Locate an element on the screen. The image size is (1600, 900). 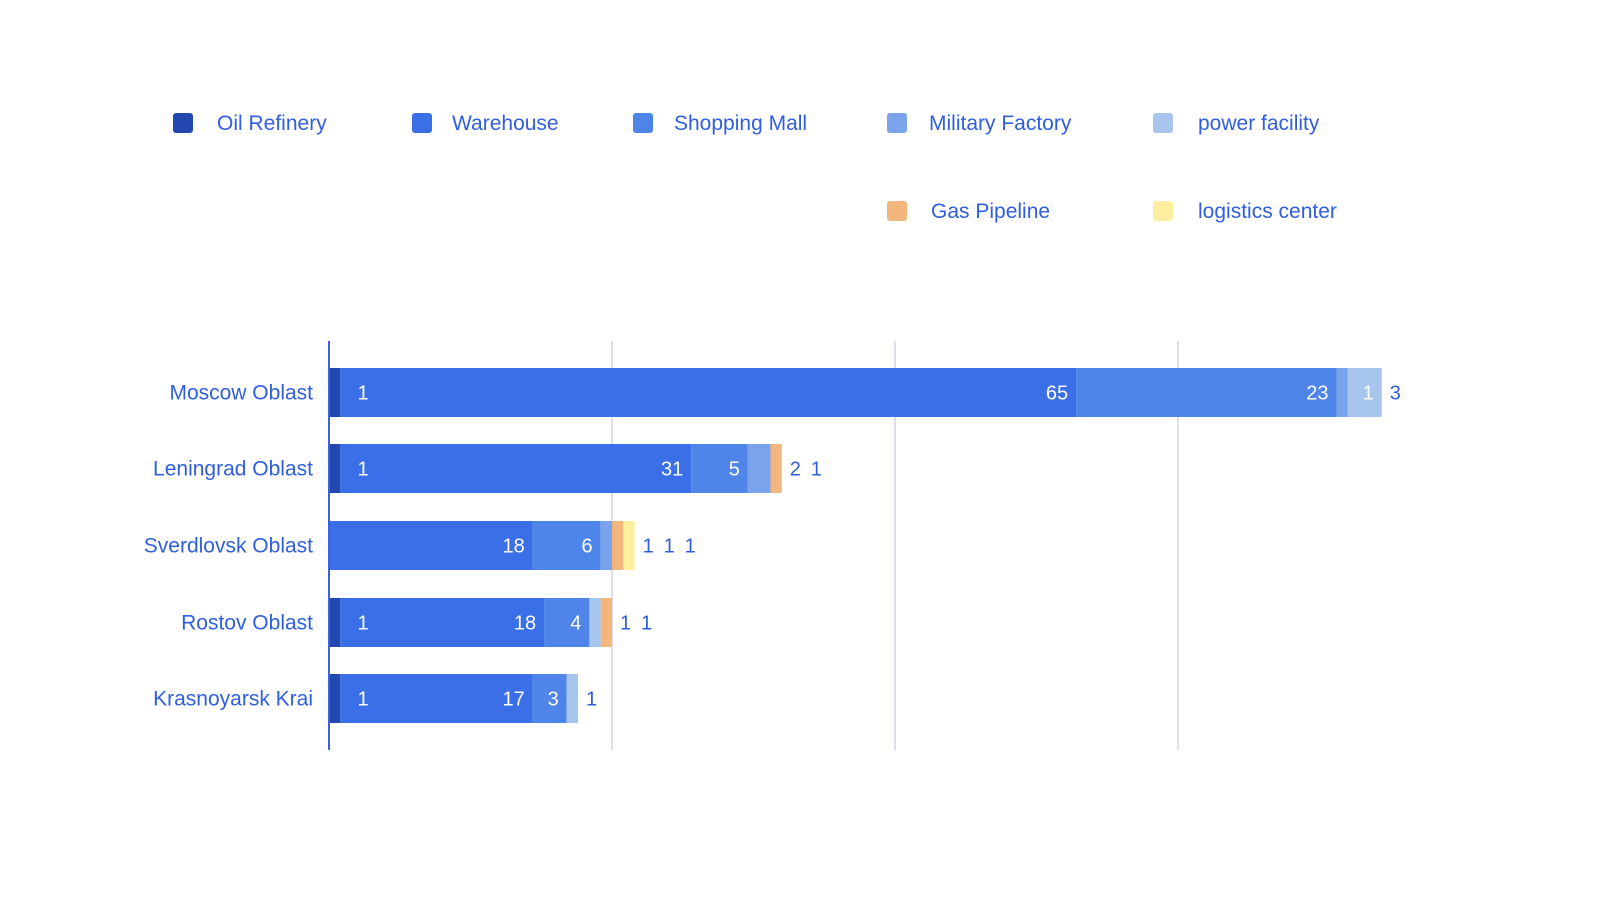
legend-label: Gas Pipeline is located at coordinates (990, 211).